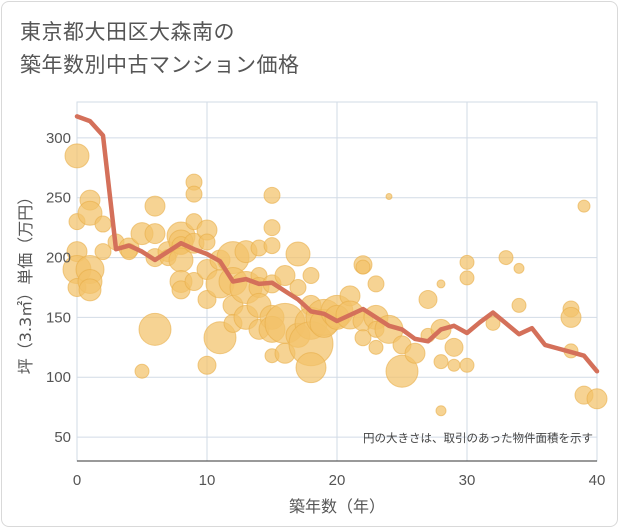 Image resolution: width=621 pixels, height=530 pixels. I want to click on chart-annotation: 円の大きさは、取引のあった物件面積を示す, so click(478, 438).